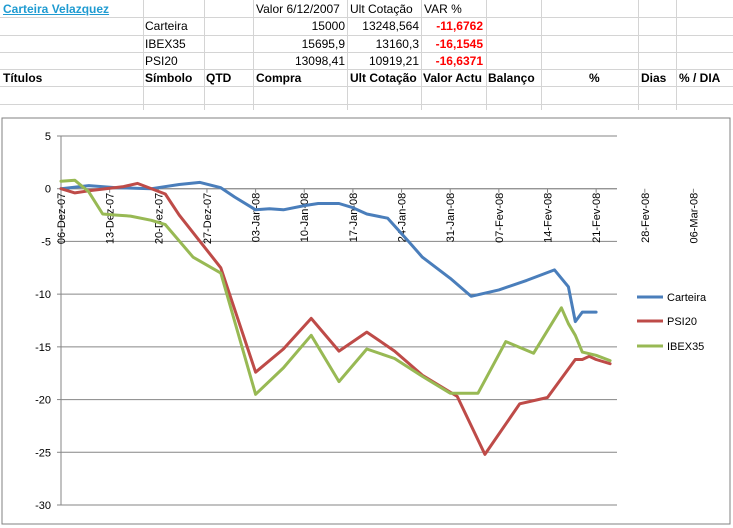 The width and height of the screenshot is (733, 528). What do you see at coordinates (646, 218) in the screenshot?
I see `x-tick-label: 28-Fev-08` at bounding box center [646, 218].